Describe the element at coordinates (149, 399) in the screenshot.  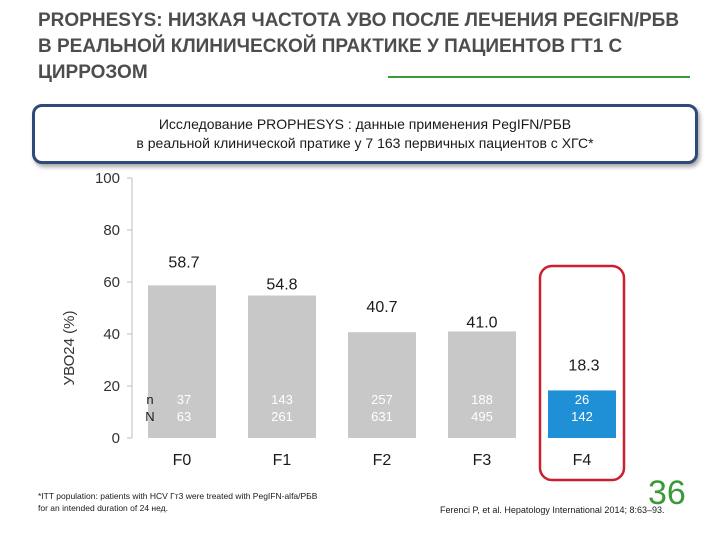
I see `n-row-label: n` at that location.